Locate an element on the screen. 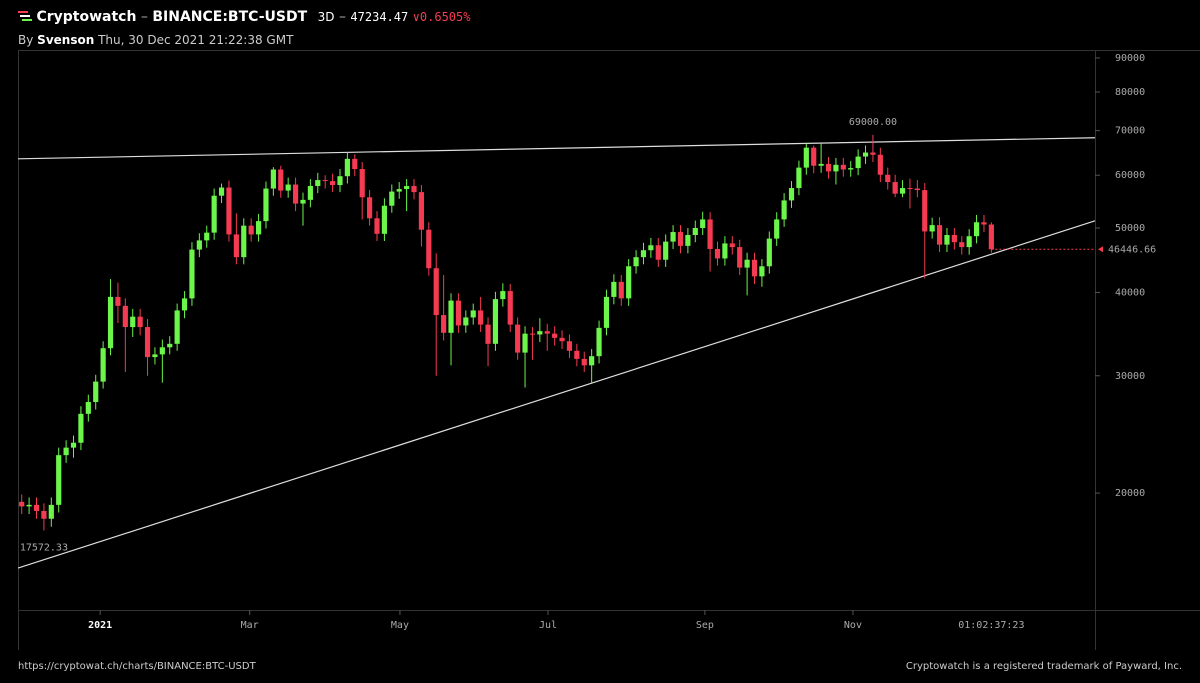 The width and height of the screenshot is (1200, 683). last-price-marker is located at coordinates (1100, 249).